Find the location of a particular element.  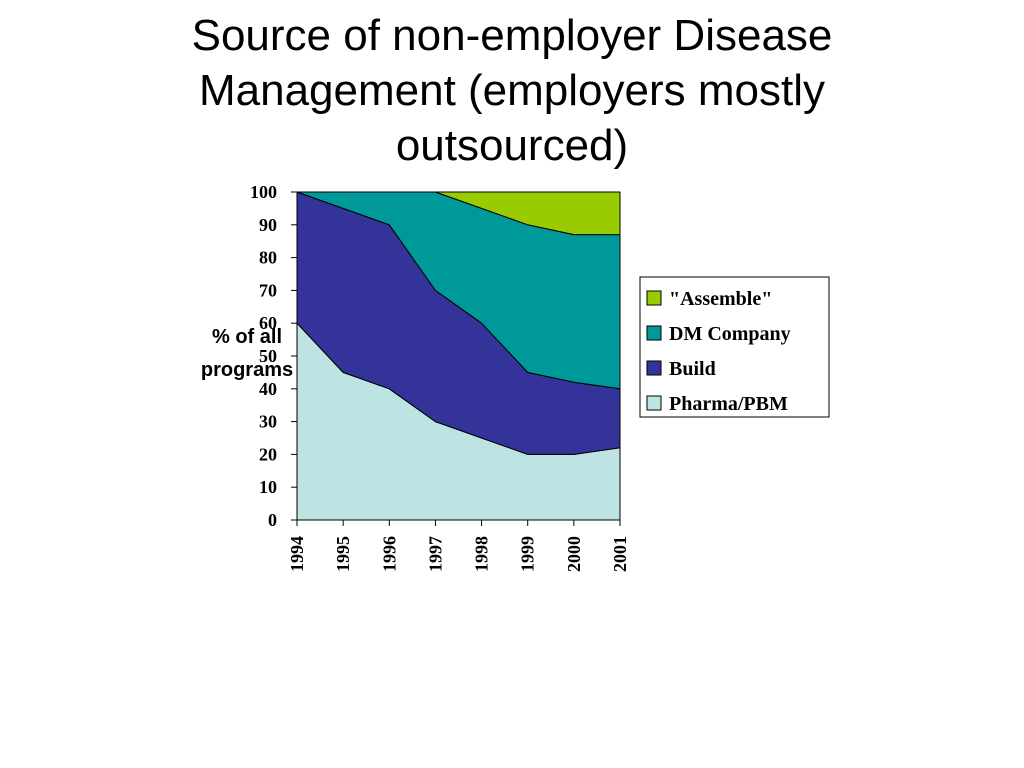

legend-frame is located at coordinates (734, 347).